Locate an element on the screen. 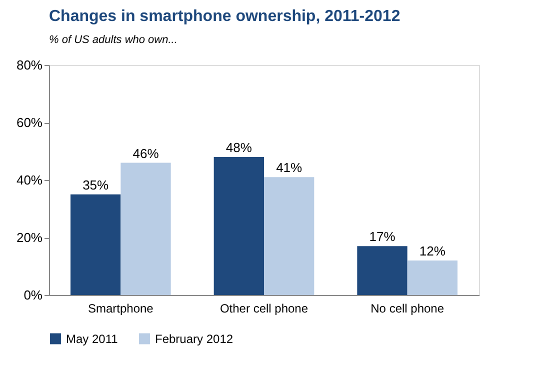 This screenshot has width=536, height=382. data-label: 17% is located at coordinates (382, 236).